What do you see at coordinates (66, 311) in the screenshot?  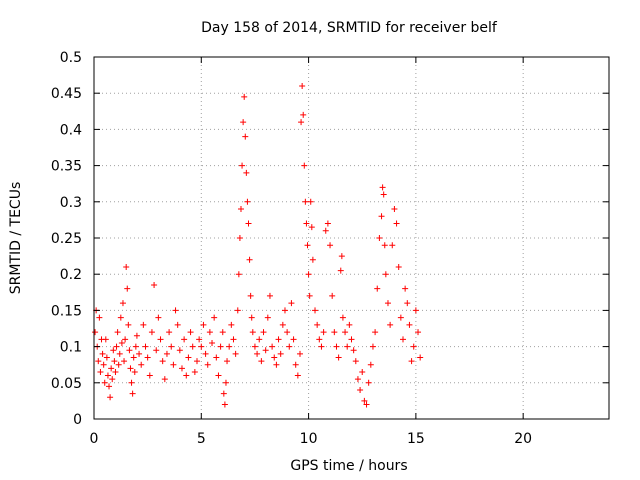 I see `y-tick-label: 0.15` at bounding box center [66, 311].